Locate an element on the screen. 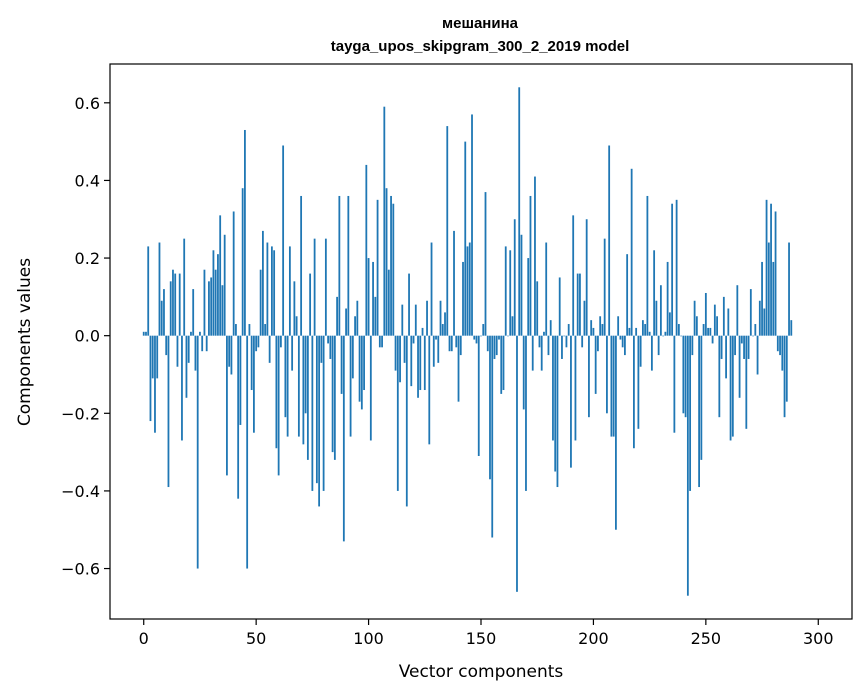 The height and width of the screenshot is (696, 867). x-tick-label: 250 is located at coordinates (706, 638).